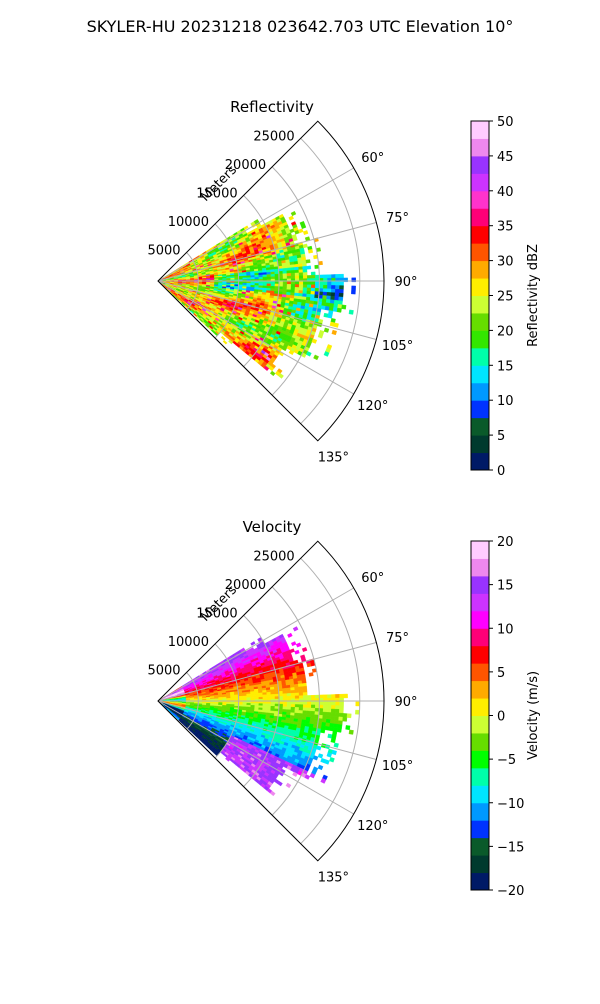  Describe the element at coordinates (510, 847) in the screenshot. I see `colorbar-tick-label: −15` at that location.